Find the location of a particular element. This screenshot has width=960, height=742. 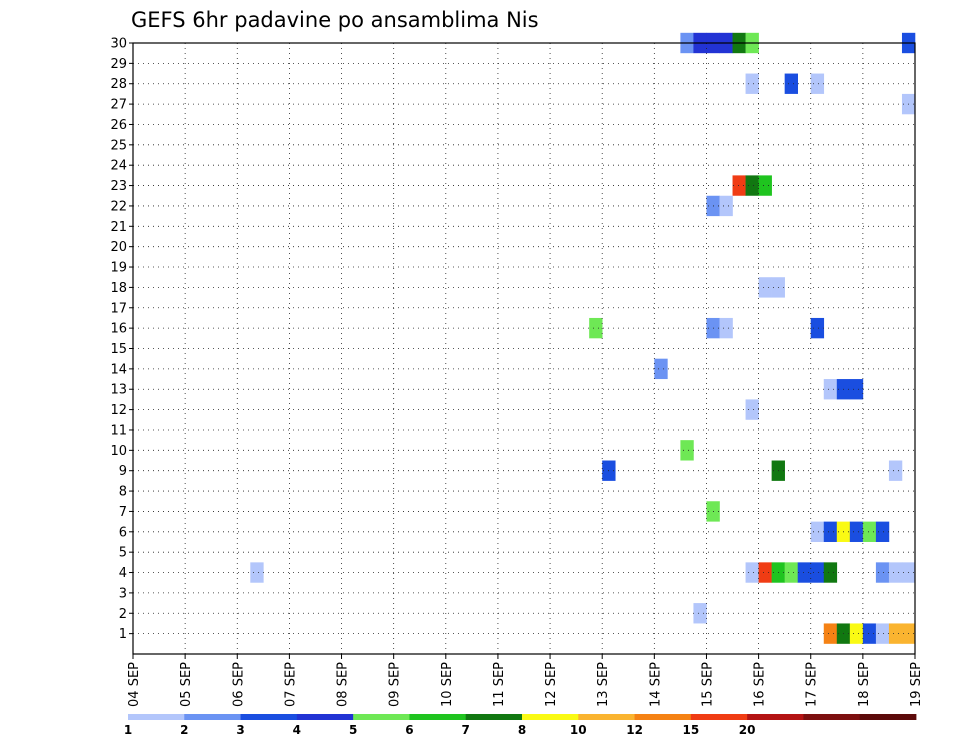

y-tick-label-5: 5 is located at coordinates (123, 553).